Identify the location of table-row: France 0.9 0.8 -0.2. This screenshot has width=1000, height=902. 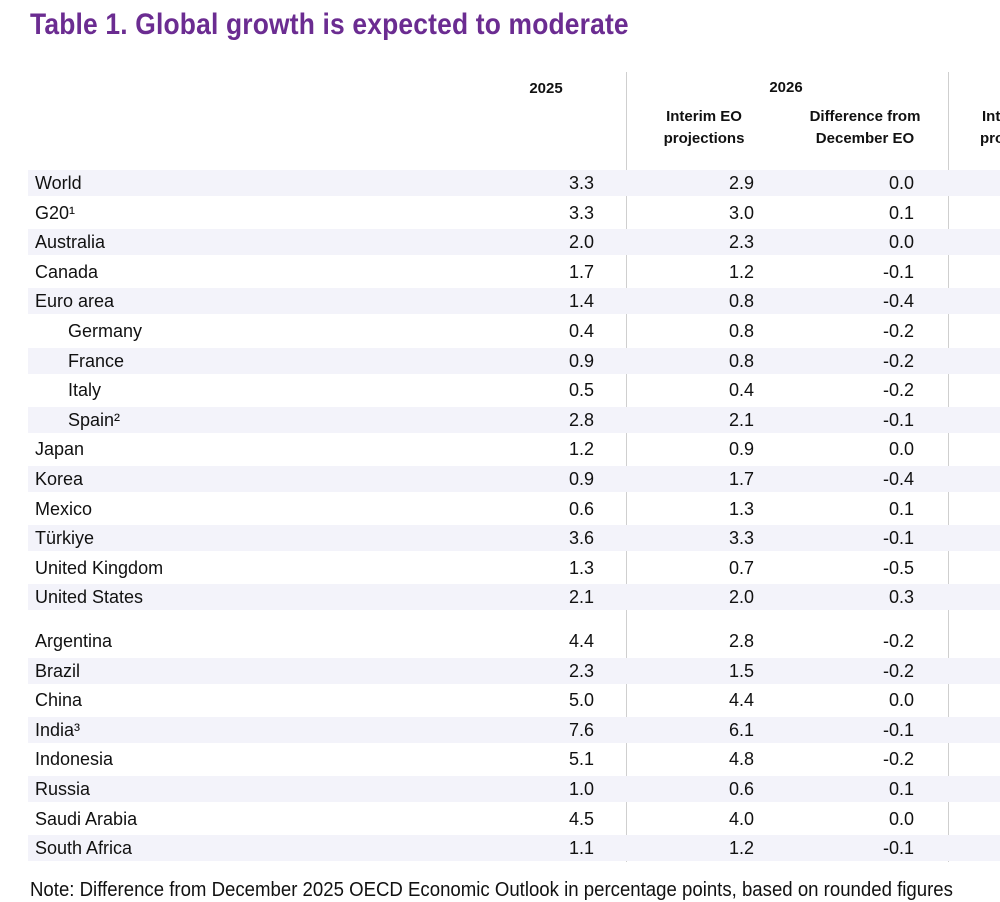
(500, 361).